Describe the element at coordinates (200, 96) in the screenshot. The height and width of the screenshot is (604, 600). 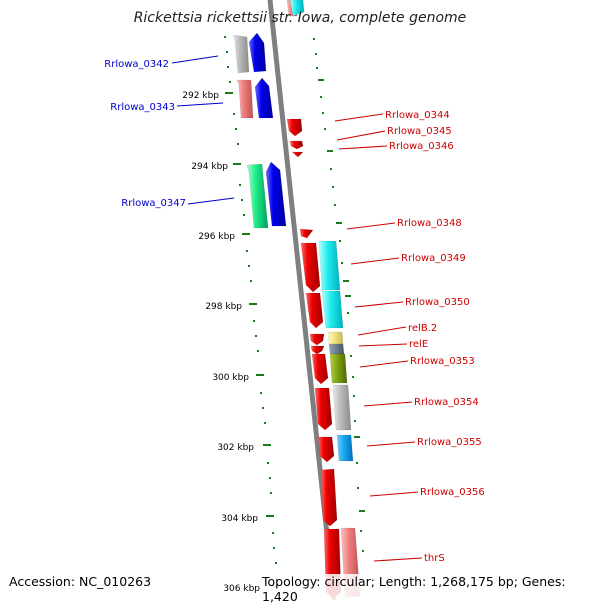
I see `tick-label-292: 292 kbp` at that location.